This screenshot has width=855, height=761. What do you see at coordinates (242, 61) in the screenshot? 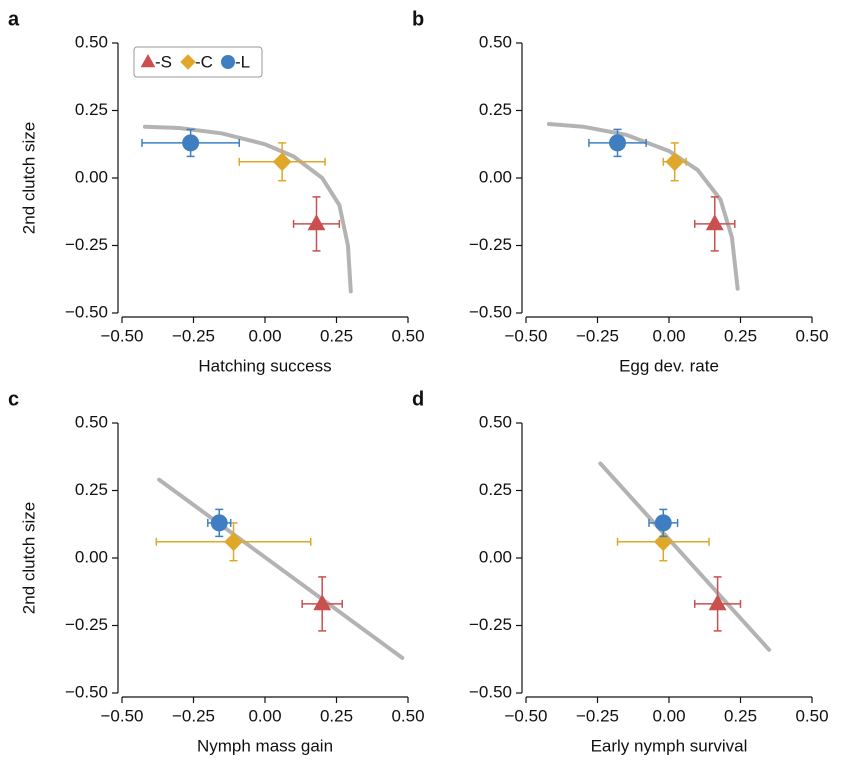
I see `legend-label: -L` at bounding box center [242, 61].